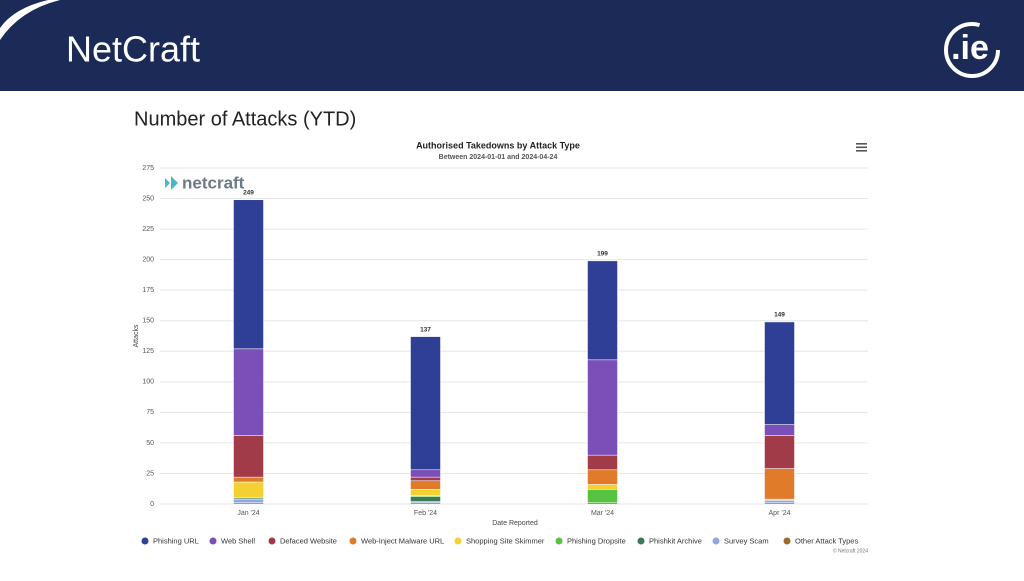 The height and width of the screenshot is (581, 1024). I want to click on total-label: 199, so click(602, 254).